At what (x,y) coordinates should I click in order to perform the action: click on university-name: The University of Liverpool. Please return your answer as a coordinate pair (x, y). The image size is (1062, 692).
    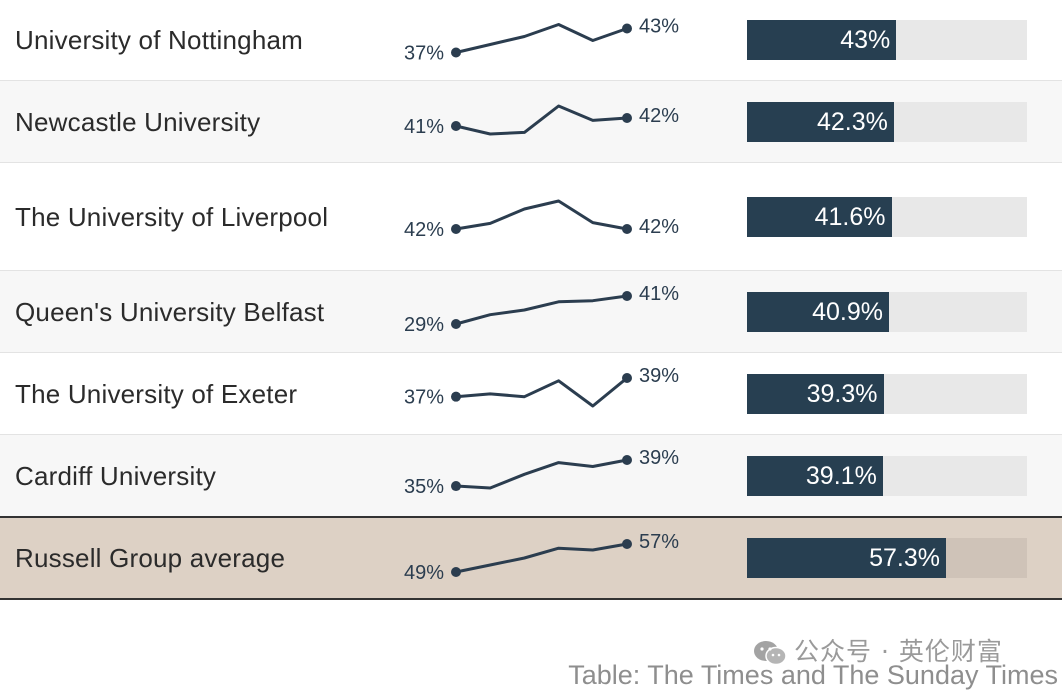
    Looking at the image, I should click on (172, 216).